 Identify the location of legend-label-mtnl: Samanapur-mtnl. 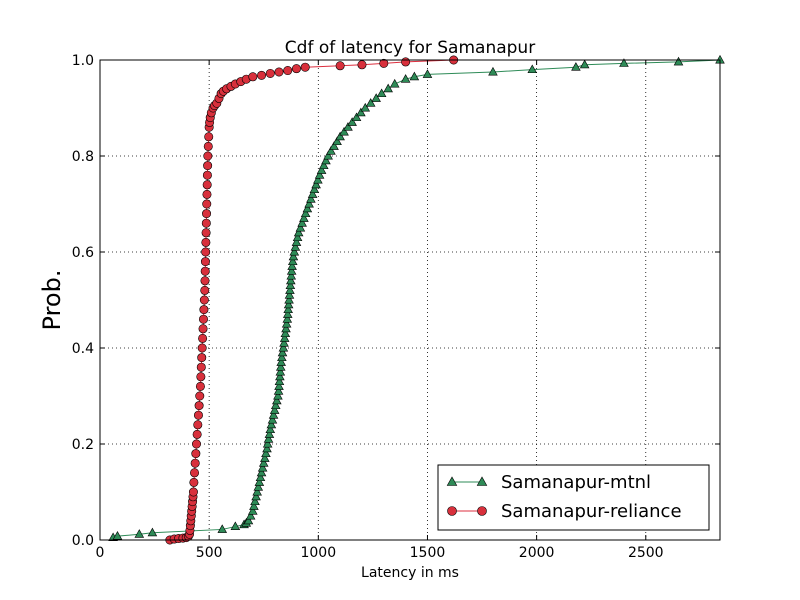
(576, 482).